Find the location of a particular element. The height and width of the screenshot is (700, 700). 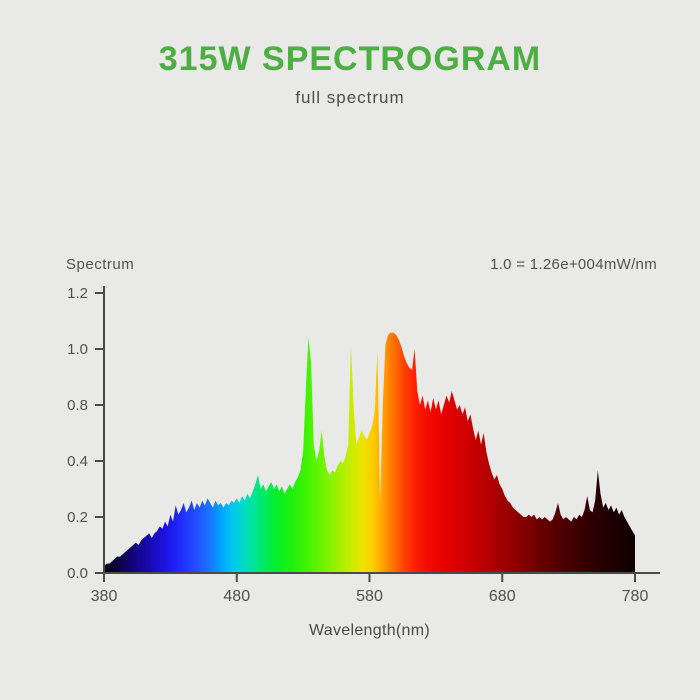

y-tick-label: 0.8 is located at coordinates (77, 405).